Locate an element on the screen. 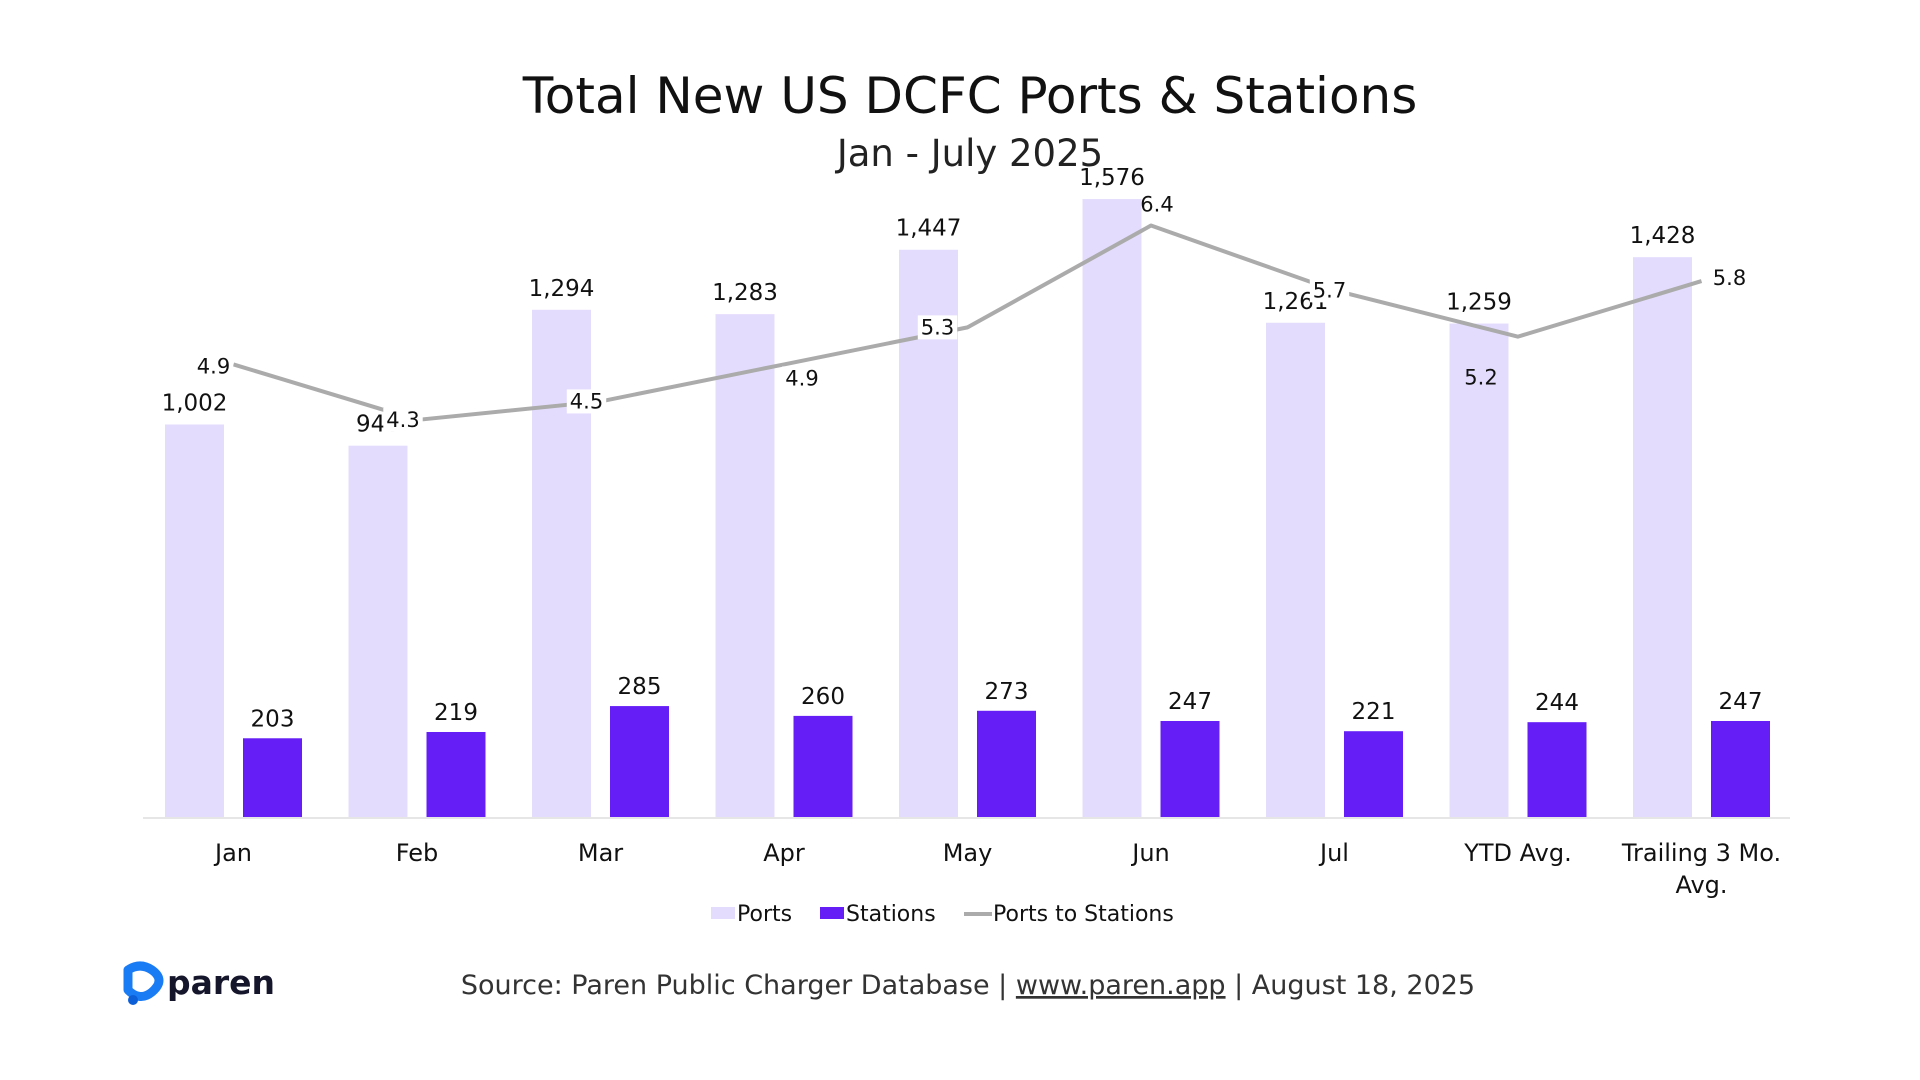 This screenshot has height=1080, width=1920. logo-text: paren is located at coordinates (221, 982).